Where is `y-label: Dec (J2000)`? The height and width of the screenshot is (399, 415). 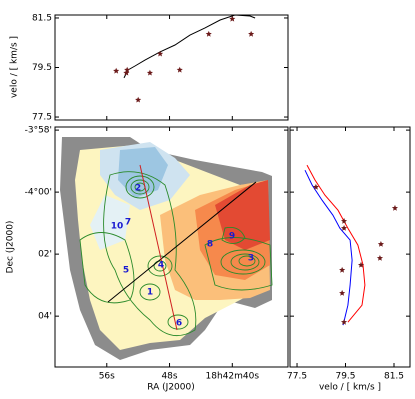 y-label: Dec (J2000) is located at coordinates (11, 247).